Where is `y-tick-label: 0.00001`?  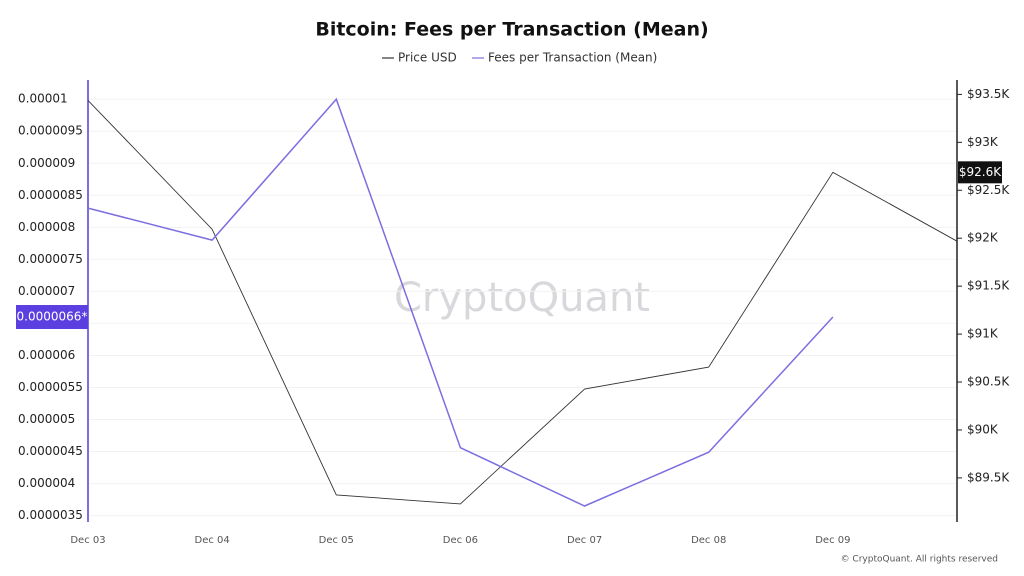 y-tick-label: 0.00001 is located at coordinates (43, 99).